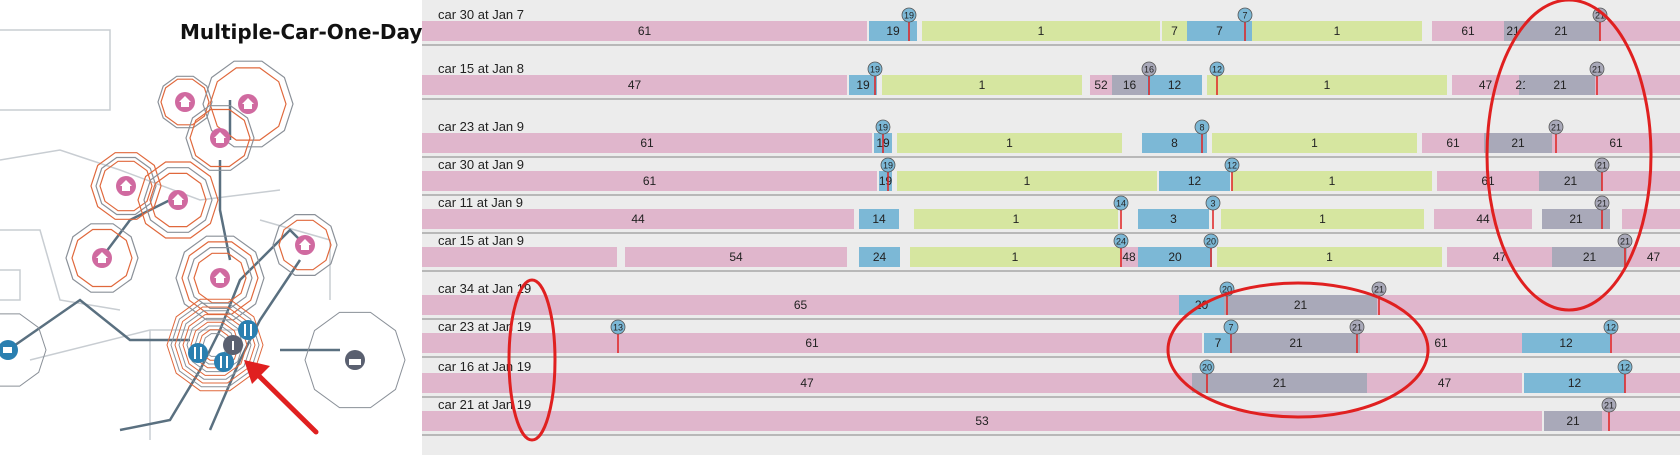 This screenshot has height=455, width=1680. What do you see at coordinates (484, 288) in the screenshot?
I see `row-label: car 34 at Jan 19` at bounding box center [484, 288].